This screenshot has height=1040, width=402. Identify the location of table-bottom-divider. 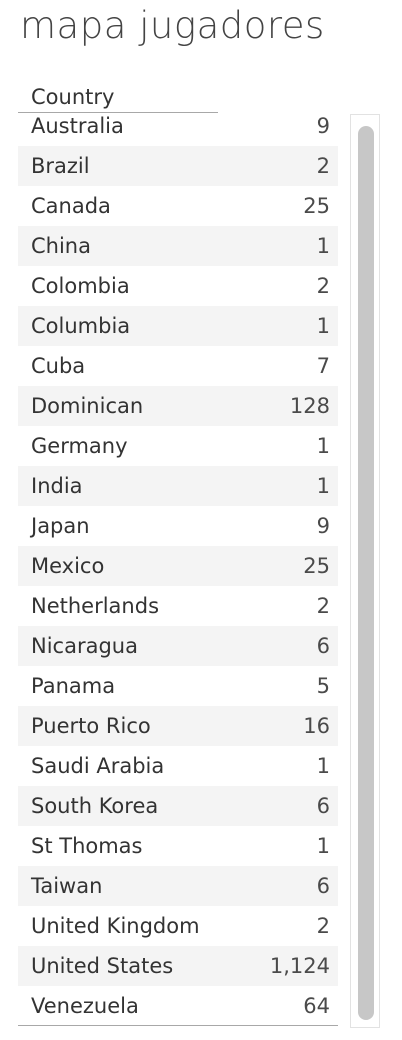
(178, 1025).